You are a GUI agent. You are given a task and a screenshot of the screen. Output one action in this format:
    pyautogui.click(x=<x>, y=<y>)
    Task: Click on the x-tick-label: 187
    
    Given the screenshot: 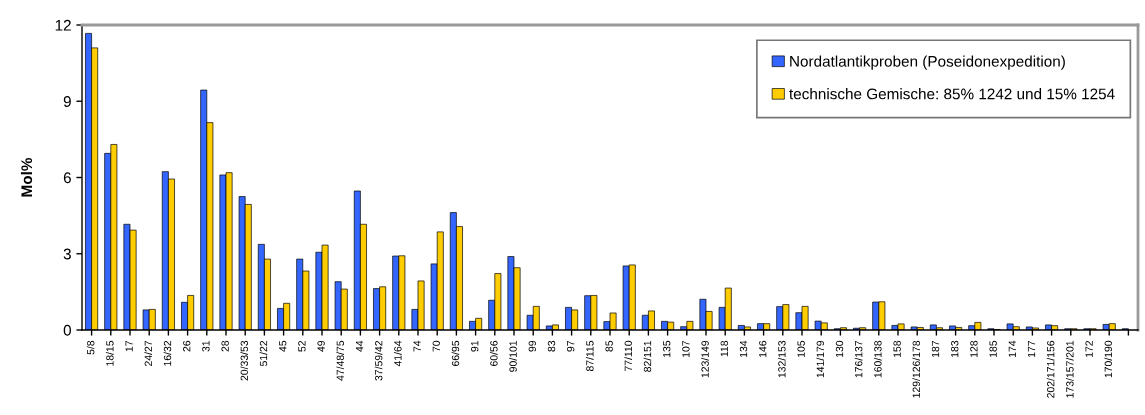 What is the action you would take?
    pyautogui.click(x=935, y=348)
    